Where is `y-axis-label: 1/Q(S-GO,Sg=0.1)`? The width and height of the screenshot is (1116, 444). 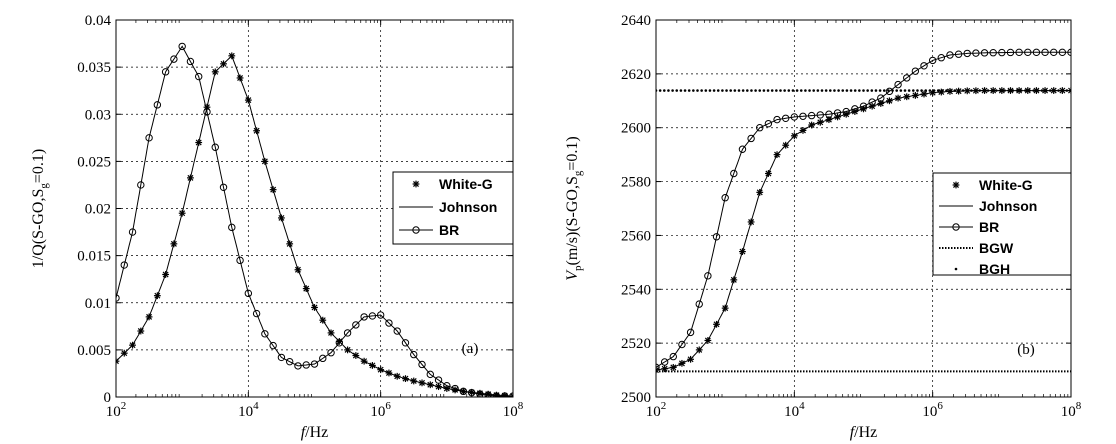
y-axis-label: 1/Q(S-GO,Sg=0.1) is located at coordinates (40, 208).